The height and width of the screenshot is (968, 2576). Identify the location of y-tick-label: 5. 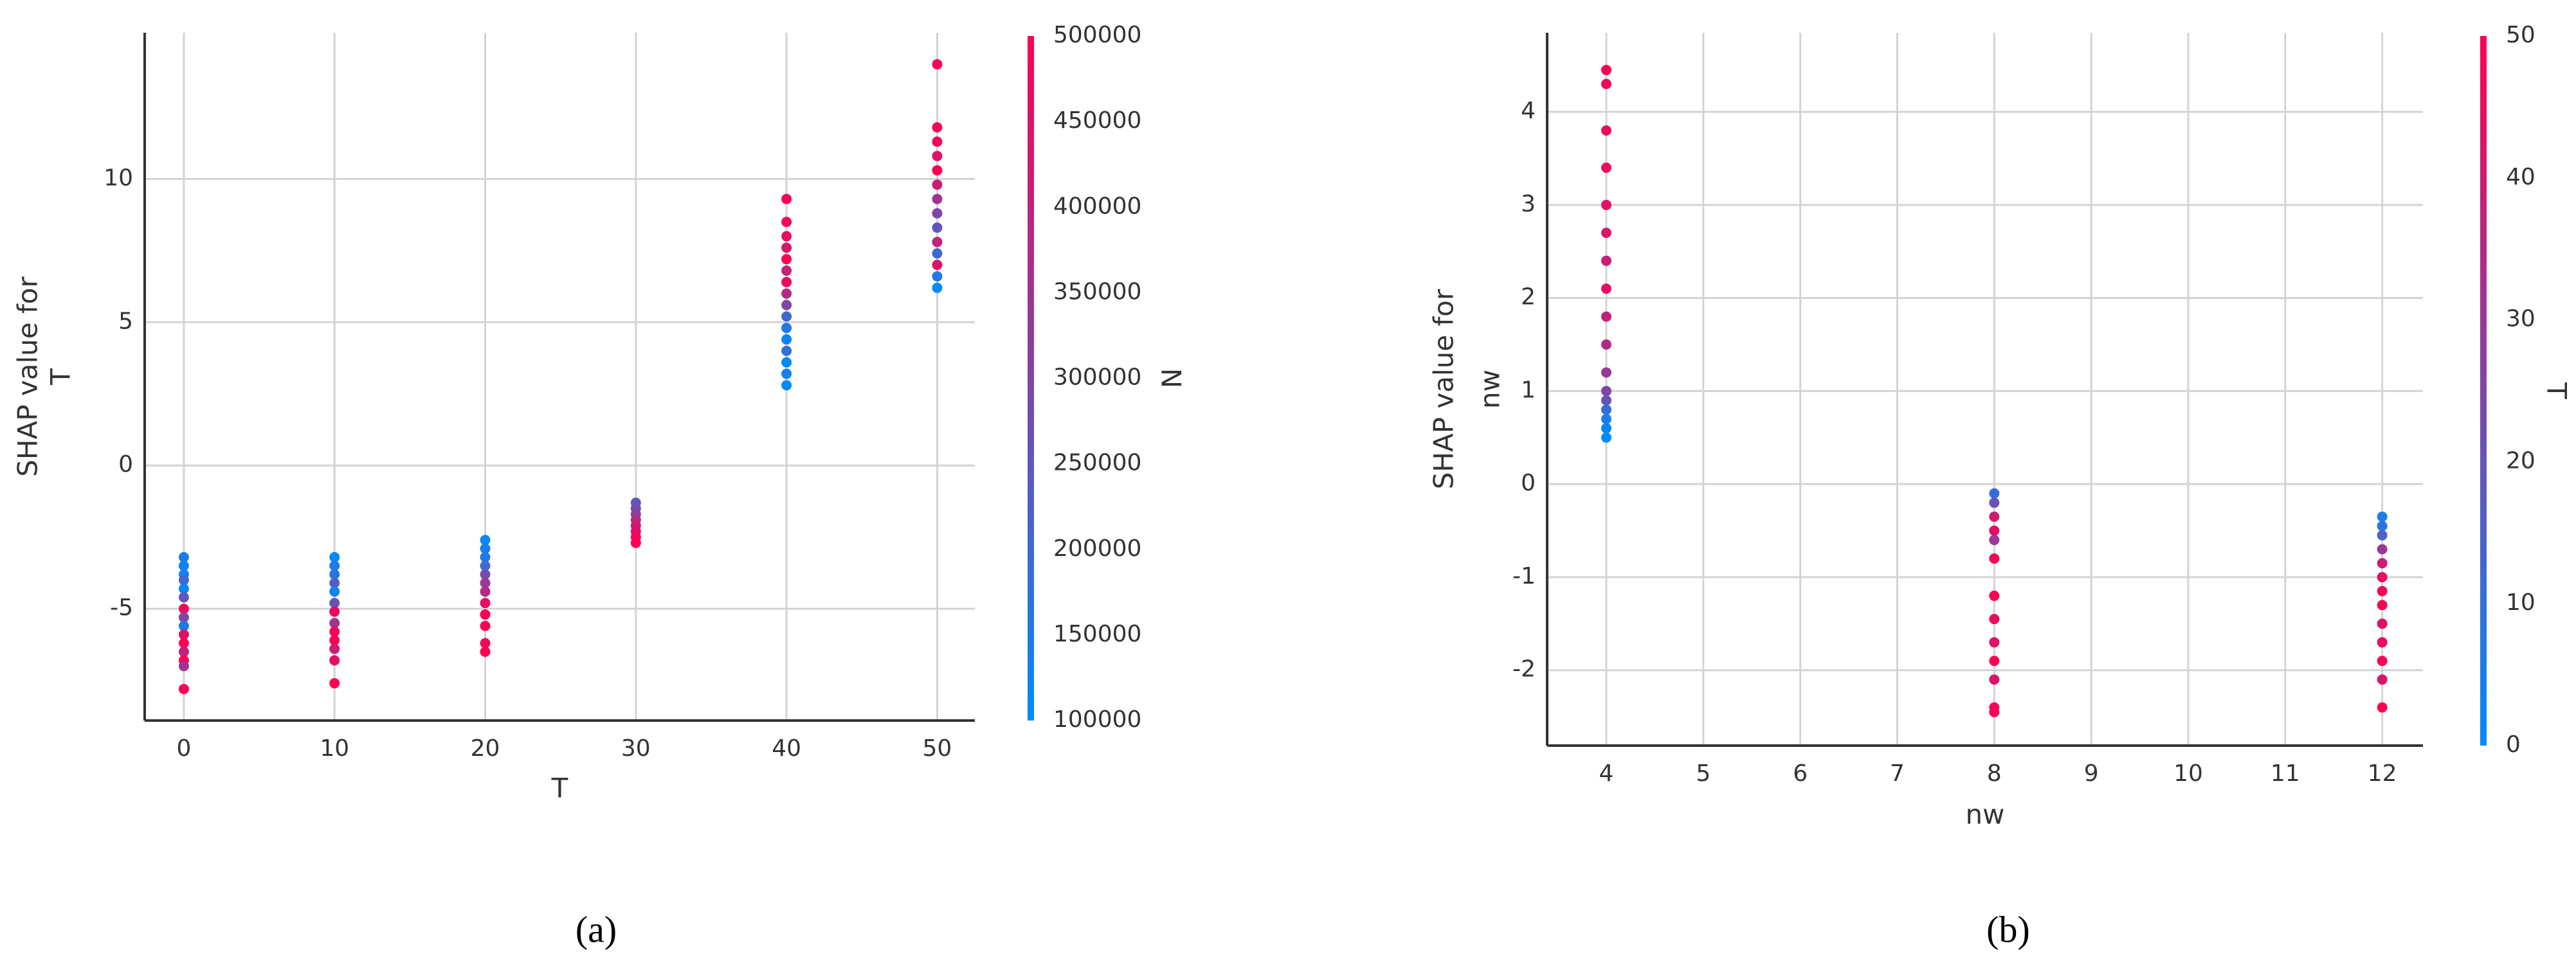
(125, 321).